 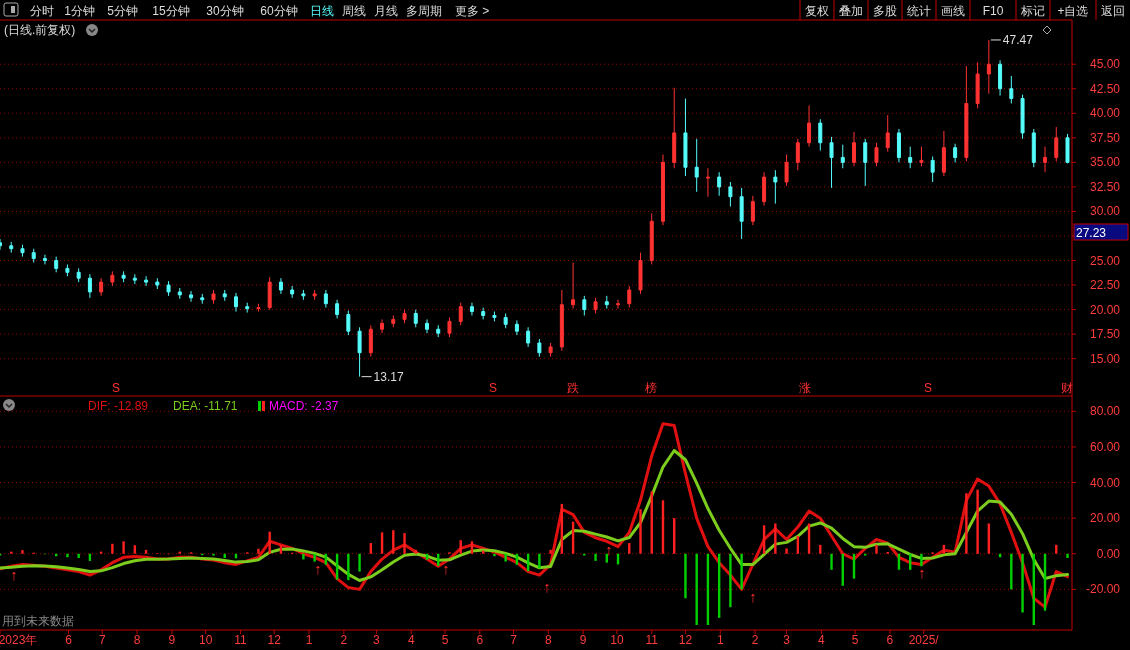 I want to click on text: DIF: -12.89, so click(x=118, y=406).